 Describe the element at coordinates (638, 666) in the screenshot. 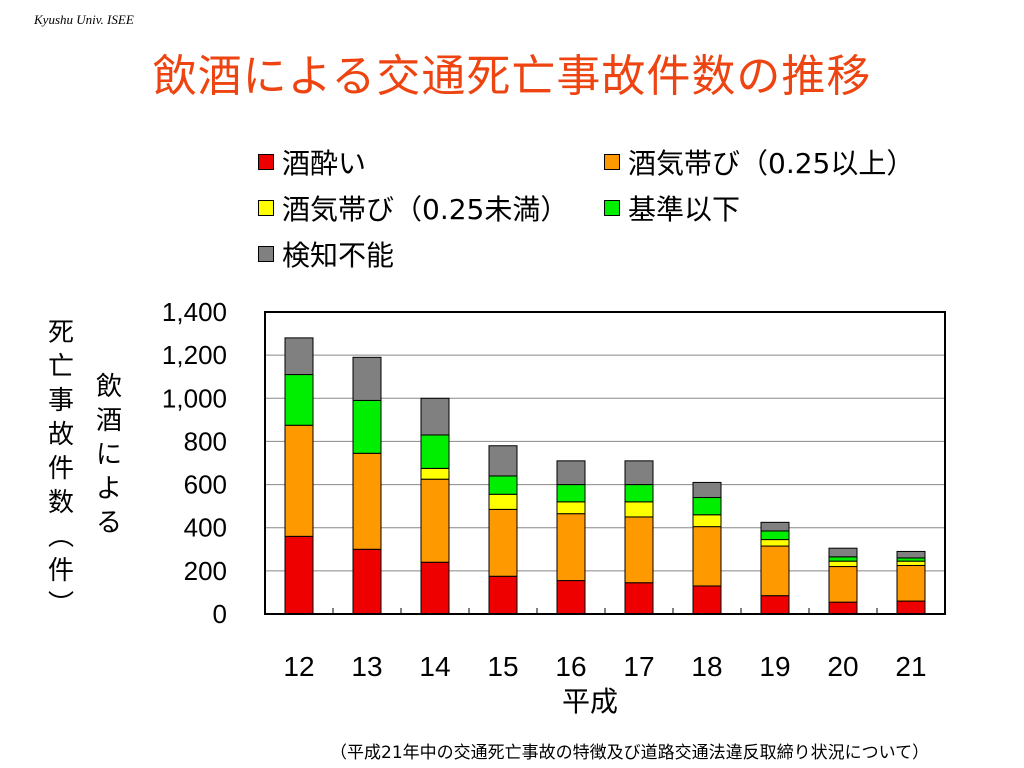

I see `x-tick-label: 17` at that location.